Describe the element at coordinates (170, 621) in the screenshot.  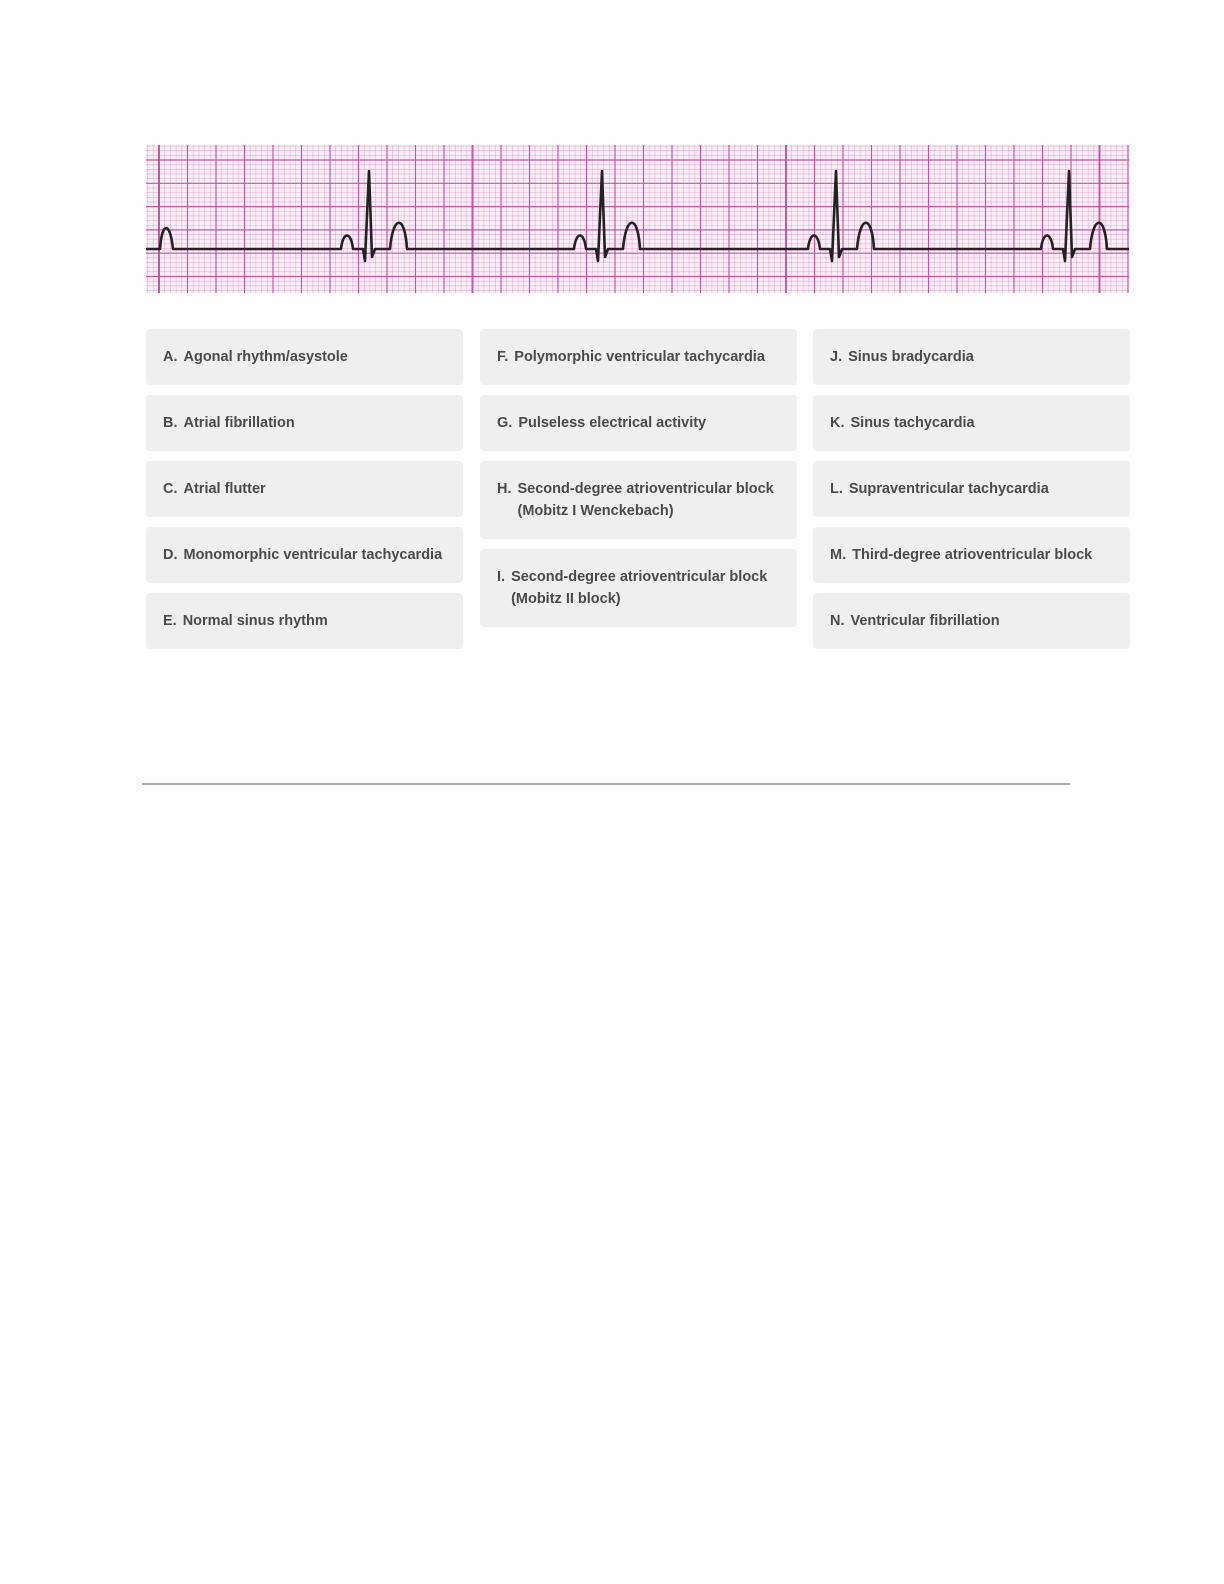
I see `option-letter: E.` at that location.